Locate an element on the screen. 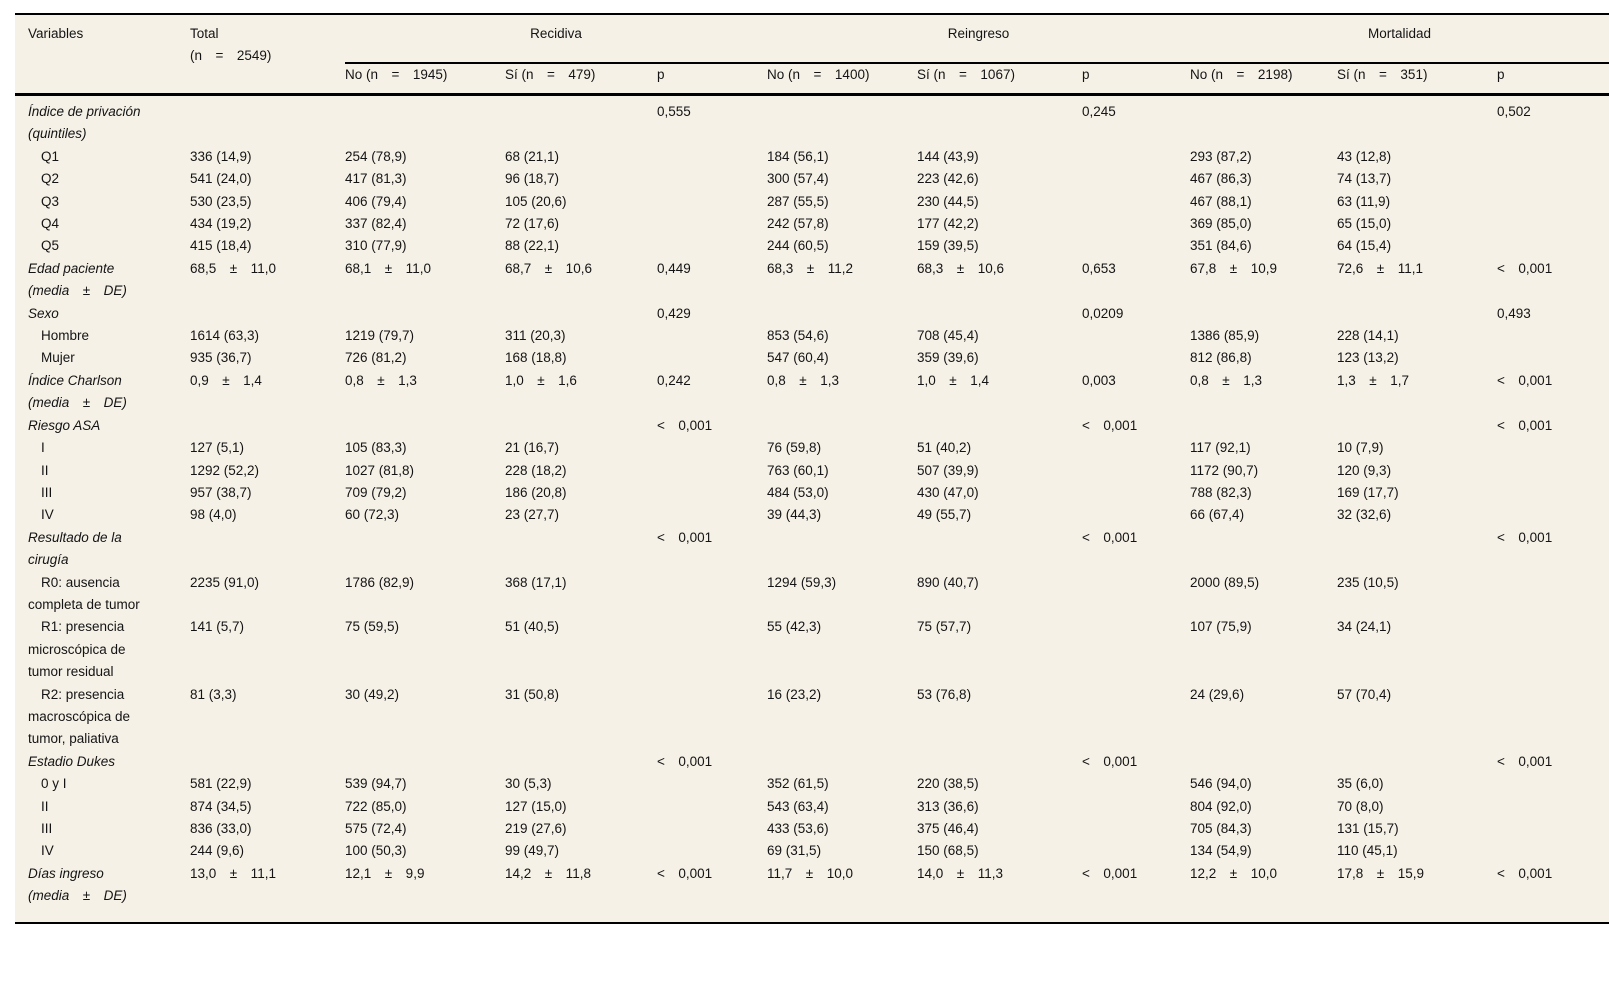 This screenshot has width=1609, height=986. table-cell: 68,7 ± 10,6 is located at coordinates (548, 268).